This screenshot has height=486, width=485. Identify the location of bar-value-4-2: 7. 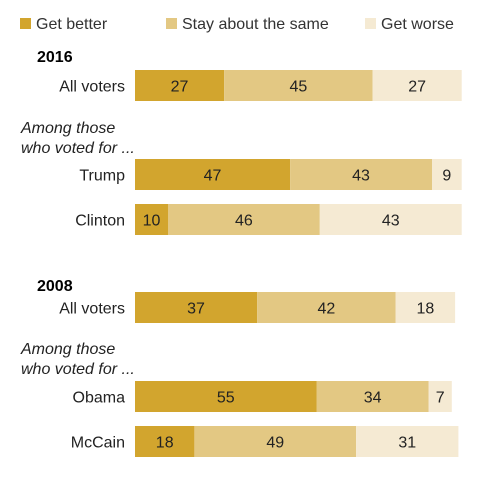
(440, 398).